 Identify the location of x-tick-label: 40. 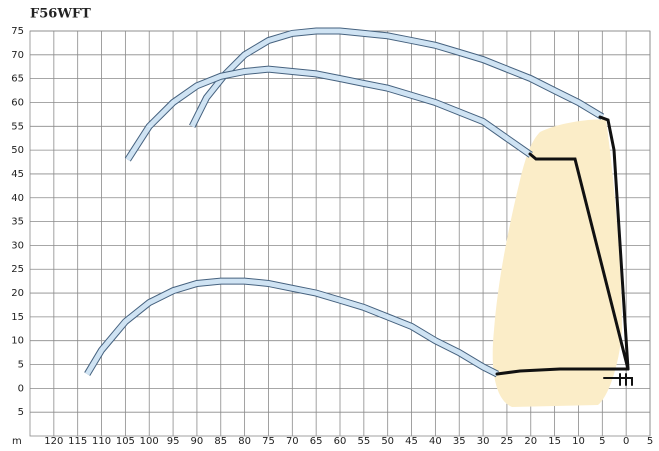
(435, 441).